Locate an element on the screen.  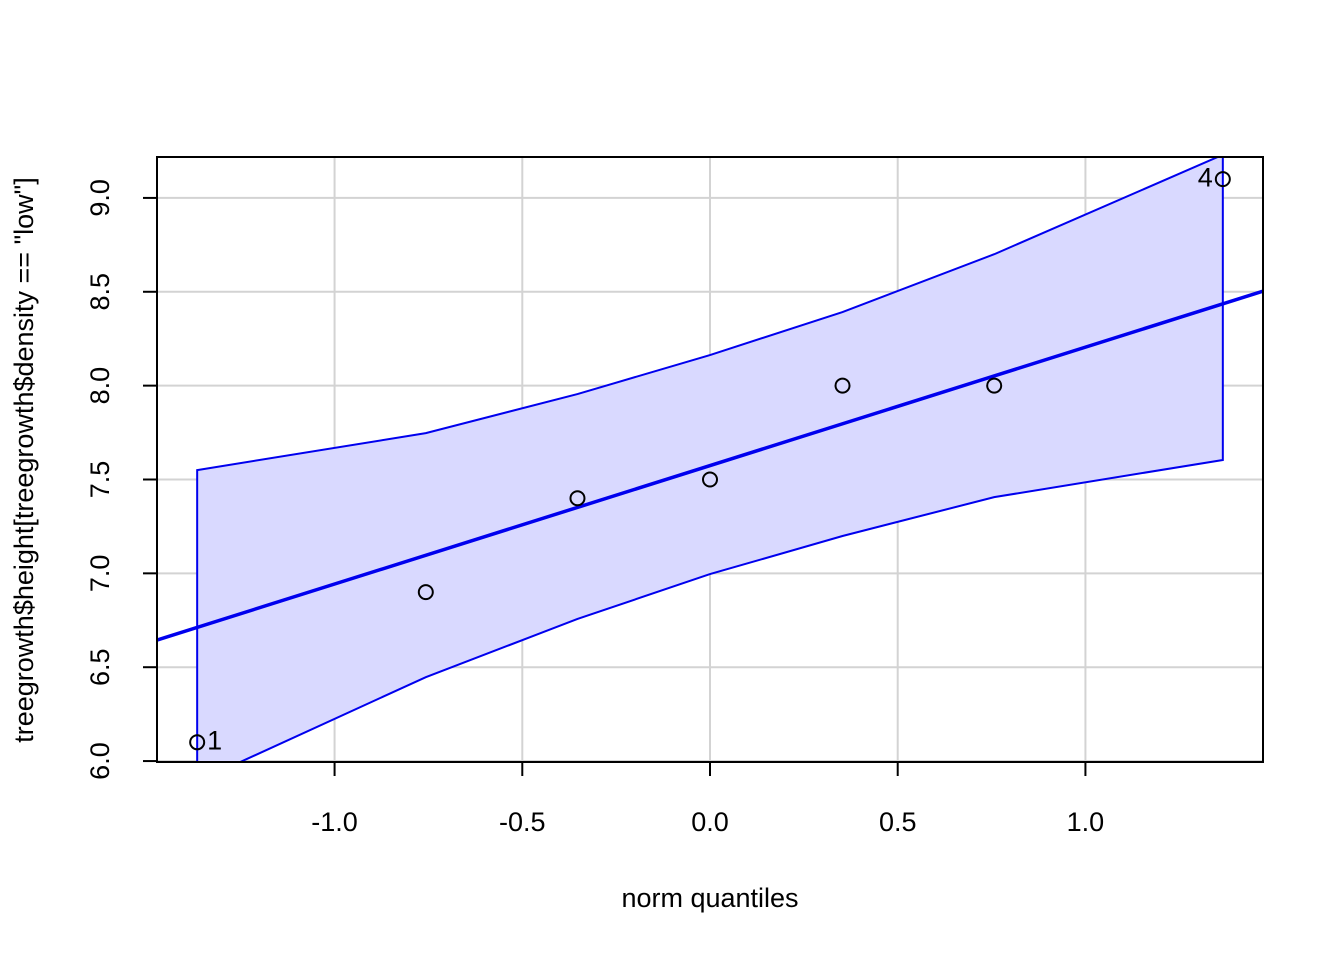
y-tick-label: 8.5 is located at coordinates (100, 292).